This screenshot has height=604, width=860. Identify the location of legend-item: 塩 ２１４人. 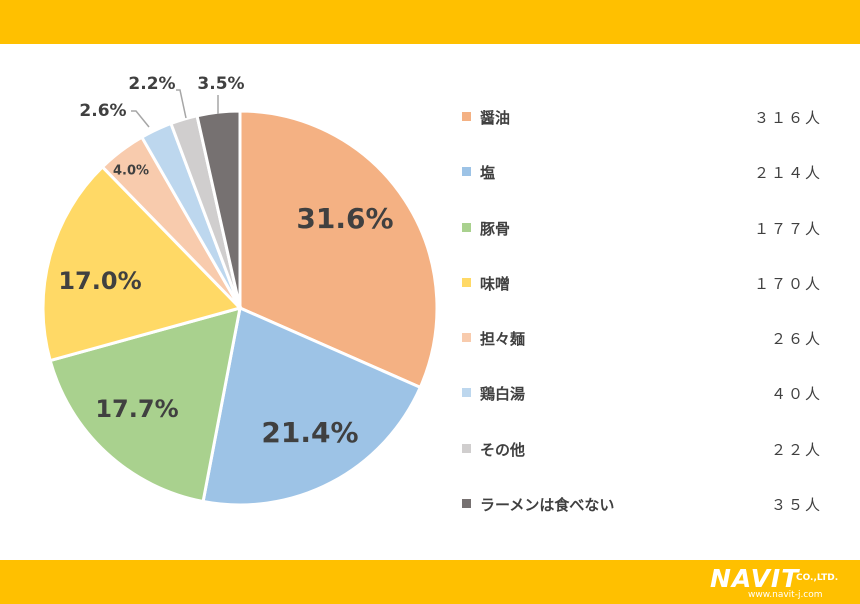
(642, 174).